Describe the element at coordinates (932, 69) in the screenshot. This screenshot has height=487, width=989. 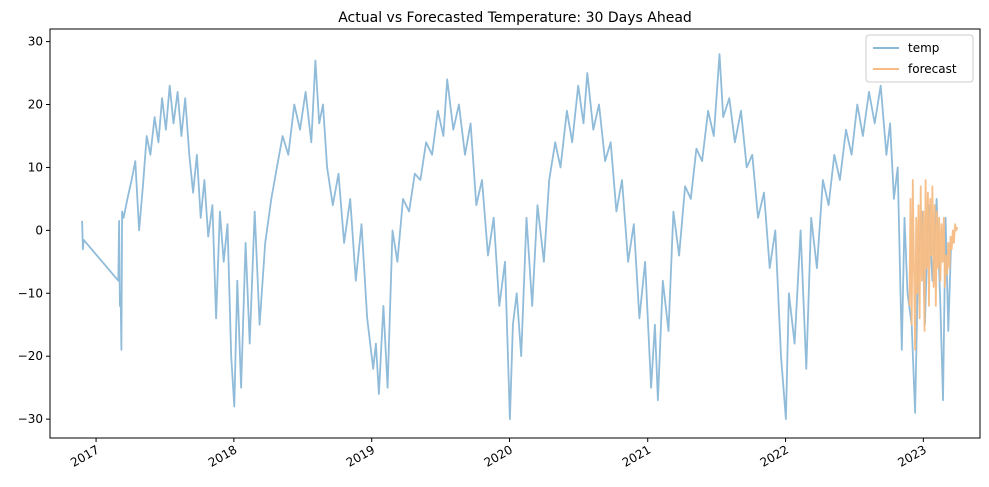
I see `legend-label-forecast: forecast` at that location.